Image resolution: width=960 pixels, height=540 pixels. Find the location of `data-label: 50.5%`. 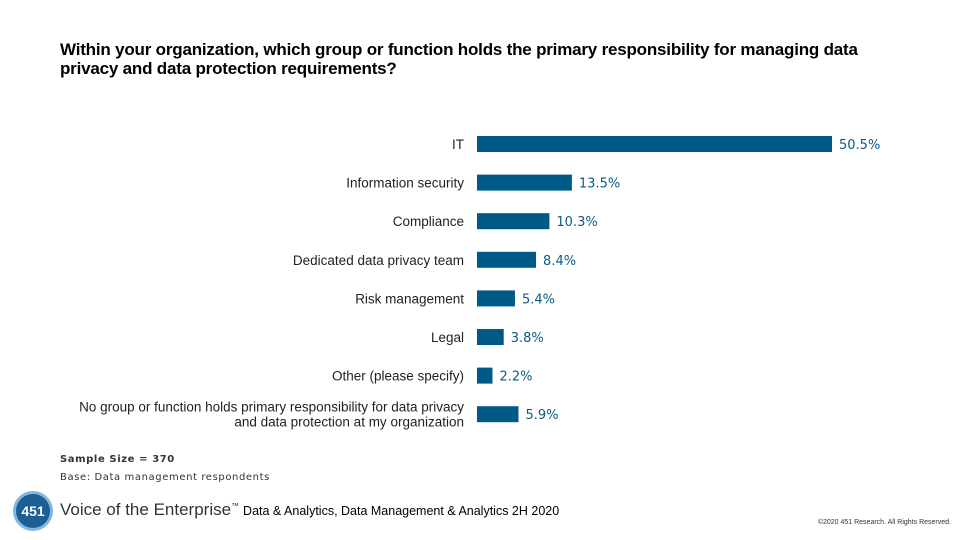

data-label: 50.5% is located at coordinates (859, 145).